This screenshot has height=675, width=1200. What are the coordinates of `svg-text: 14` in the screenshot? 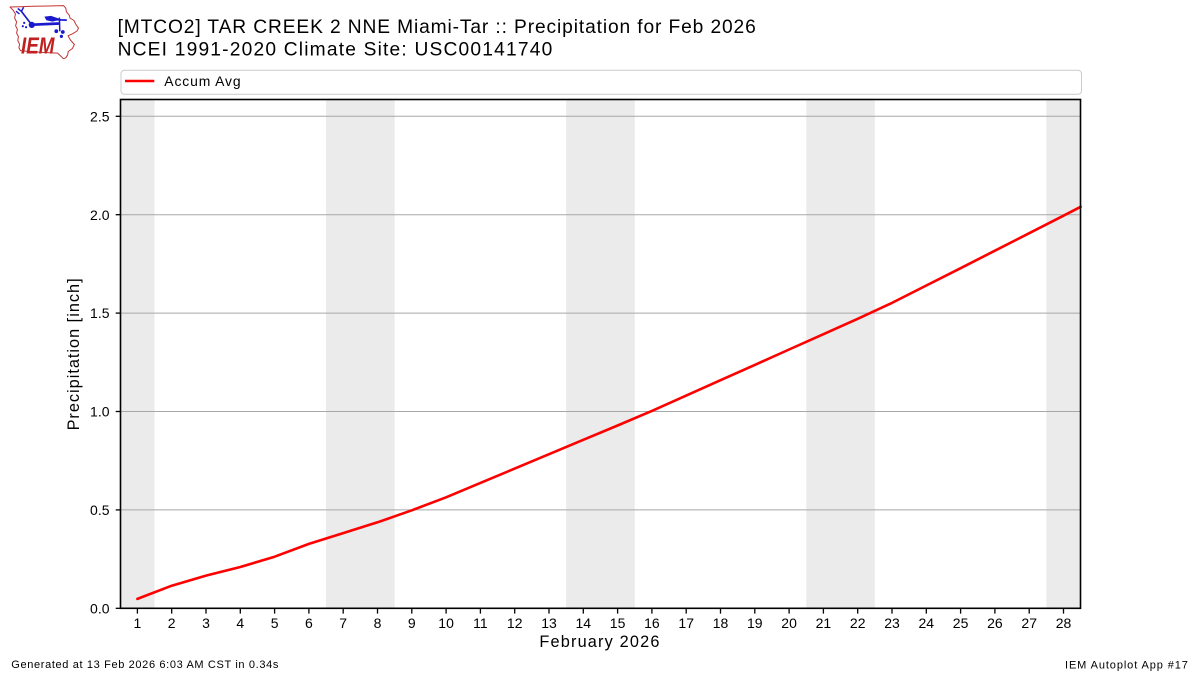 It's located at (584, 623).